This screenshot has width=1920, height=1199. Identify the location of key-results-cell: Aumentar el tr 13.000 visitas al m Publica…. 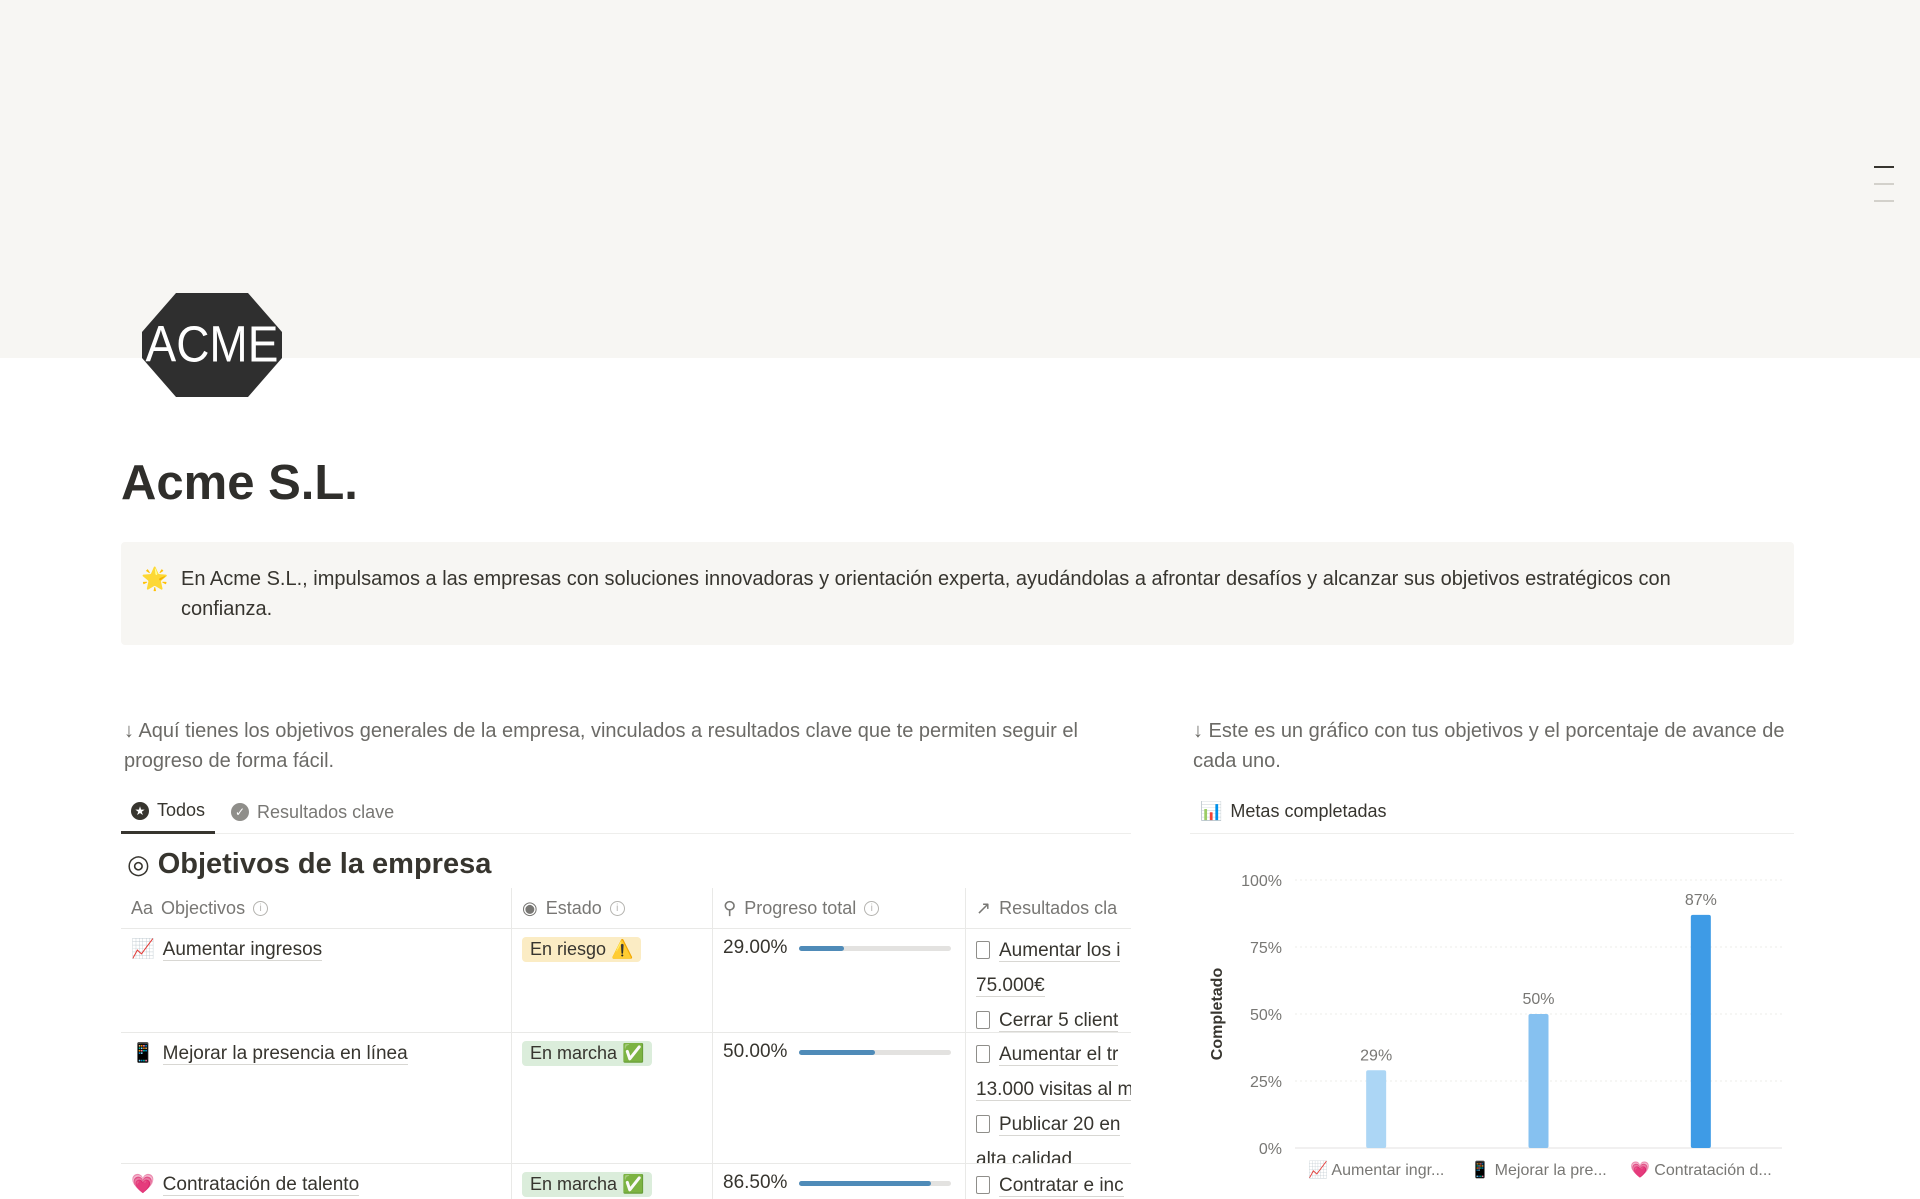
(1048, 1098).